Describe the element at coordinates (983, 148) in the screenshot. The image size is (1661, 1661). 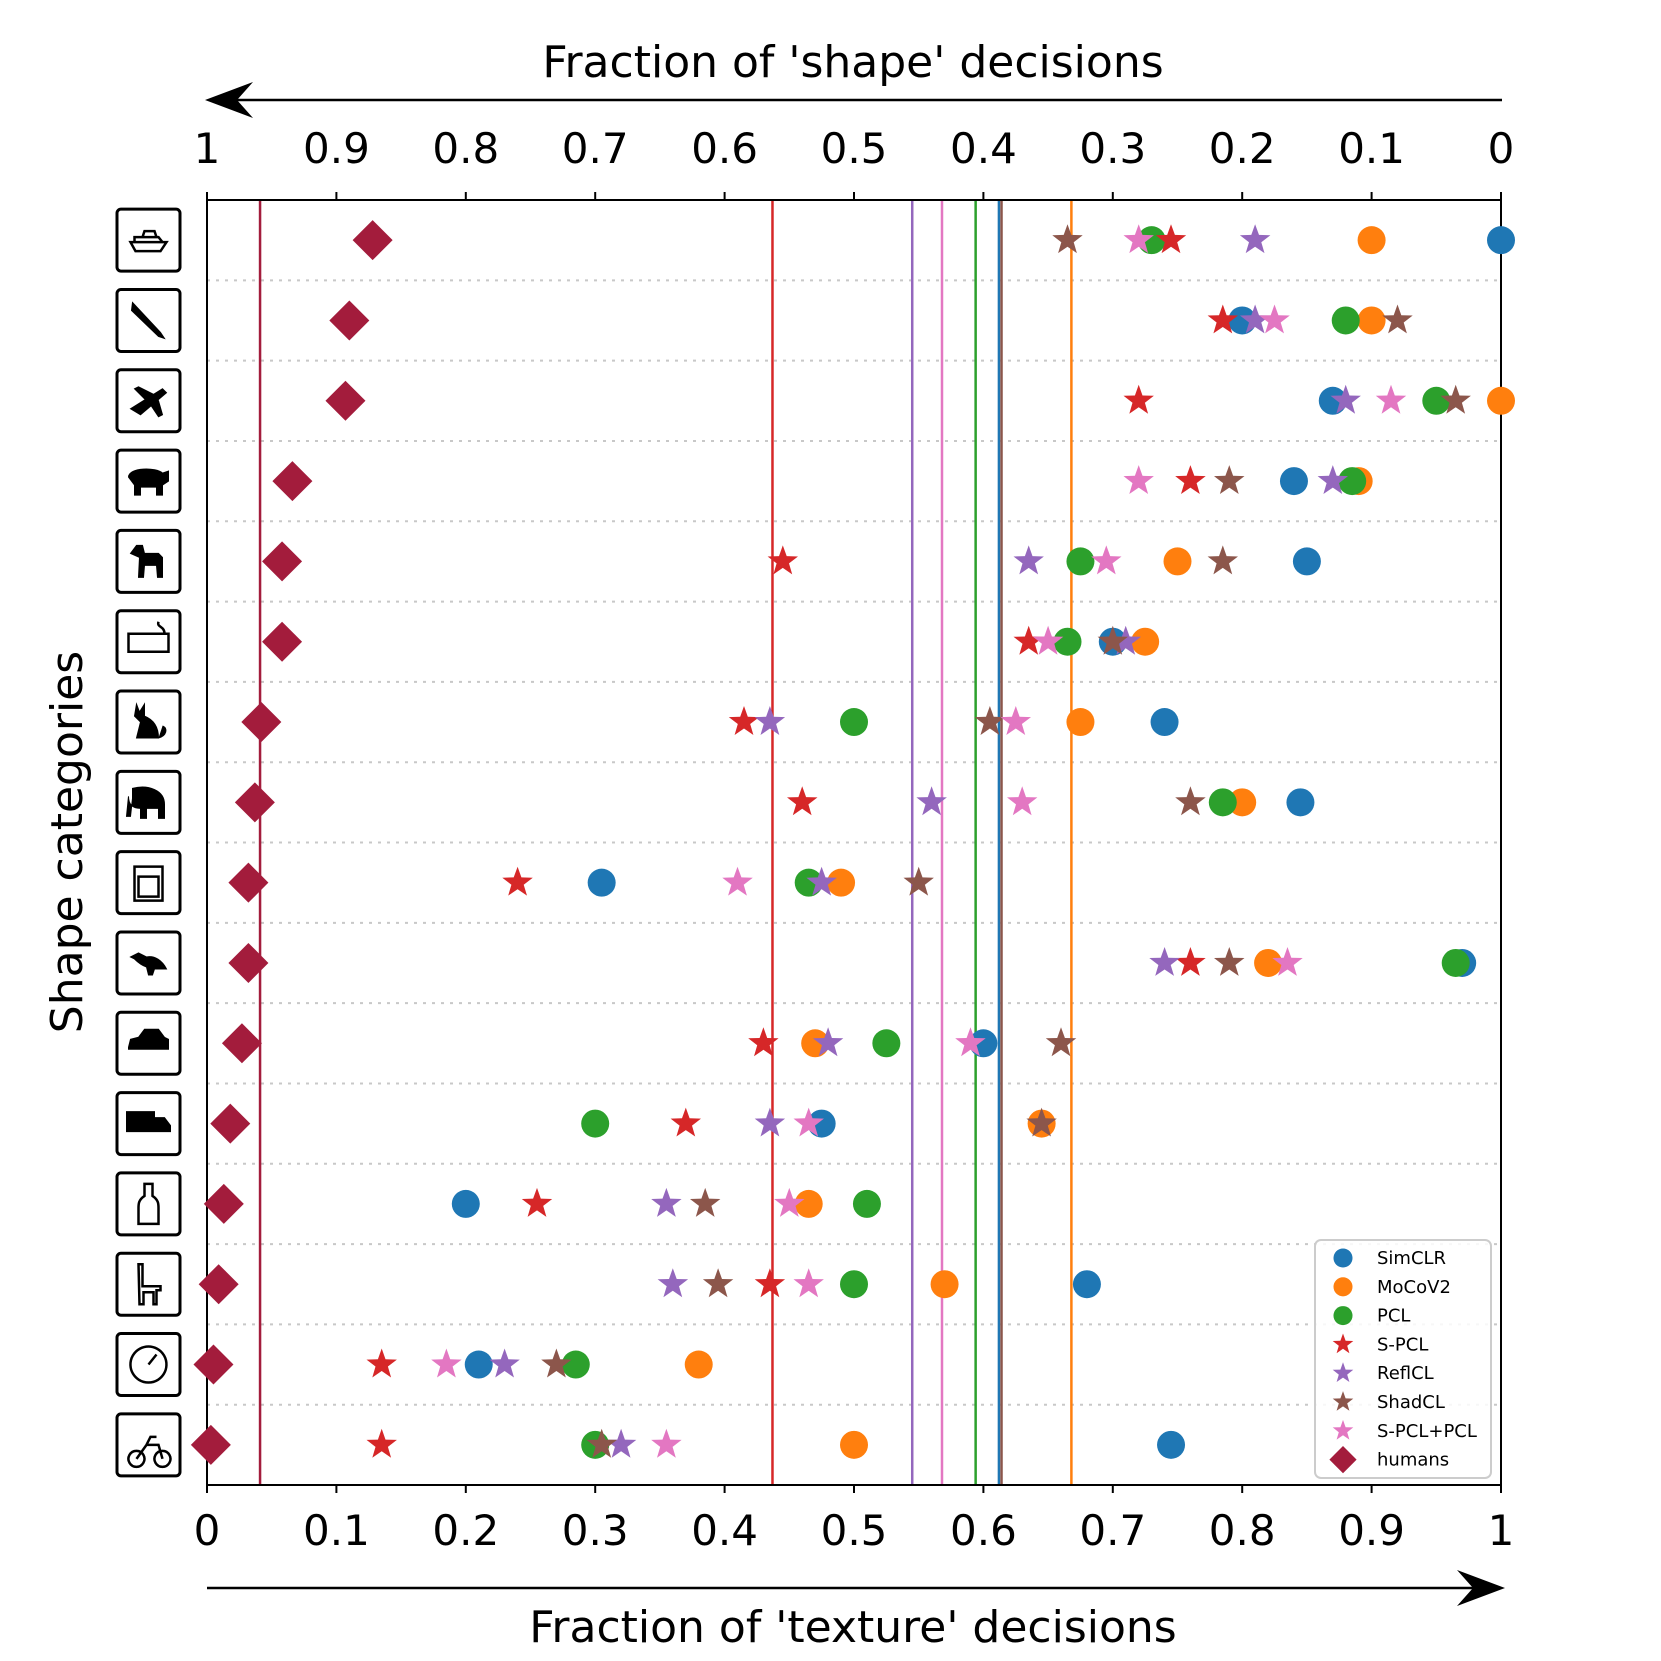
I see `top-tick-label: 0.4` at that location.